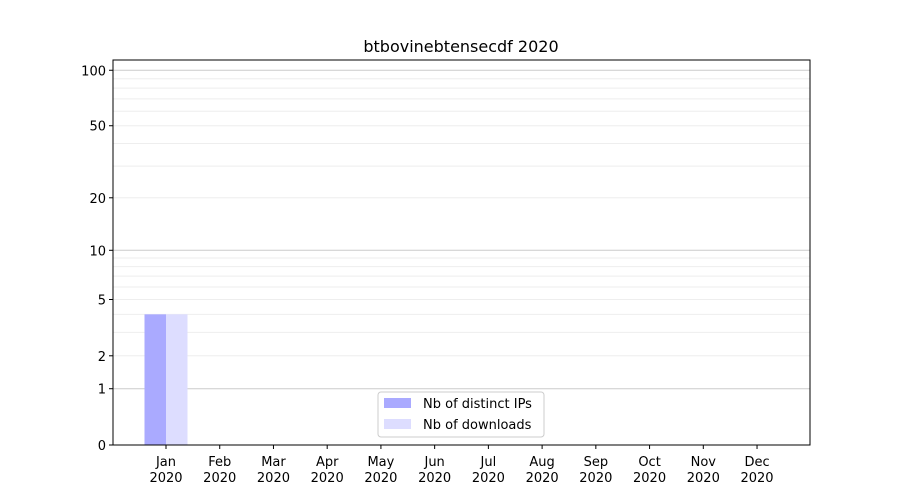  Describe the element at coordinates (93, 71) in the screenshot. I see `y-tick-label: 100` at that location.